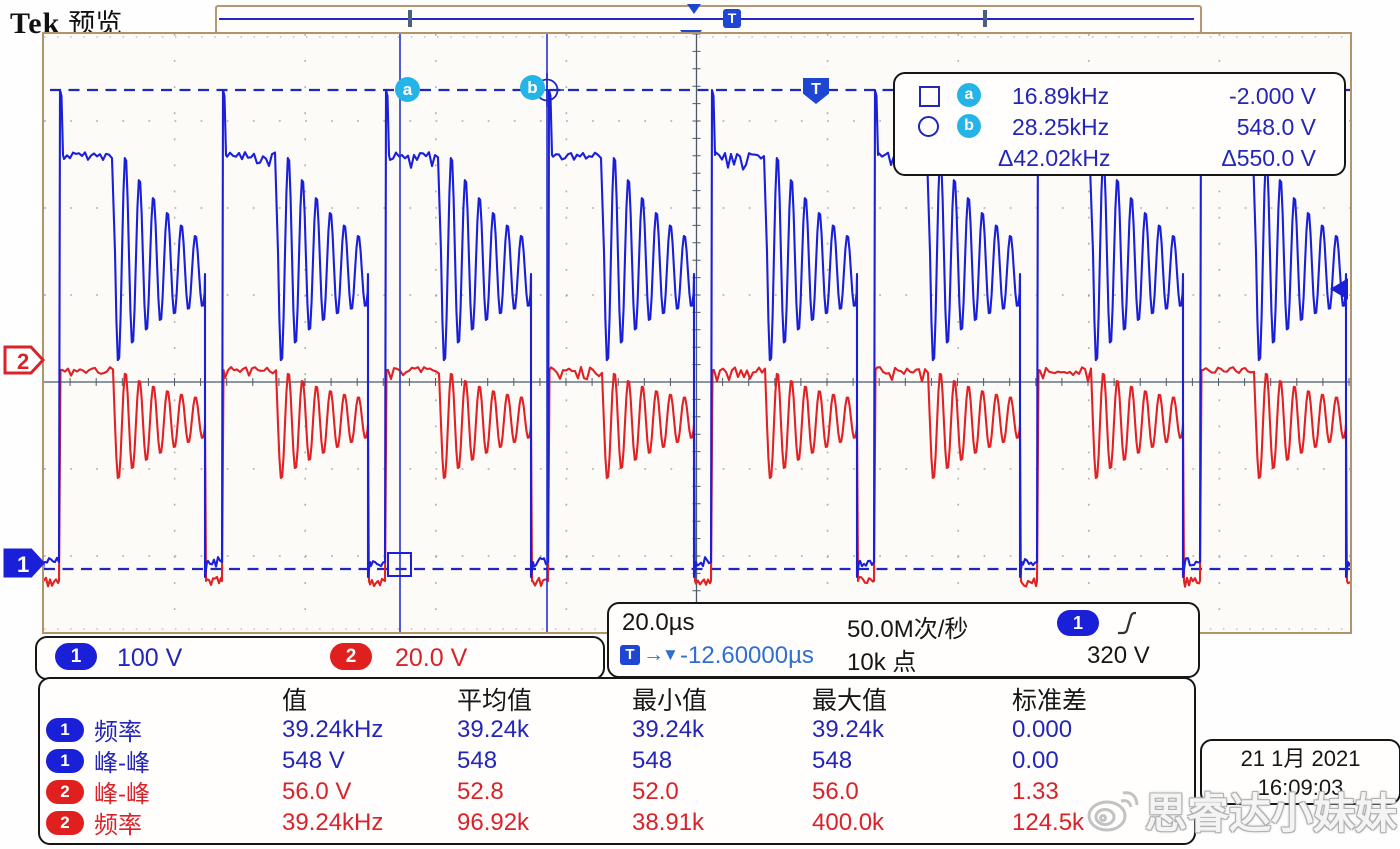  I want to click on meas-cell: 56.0 V, so click(317, 791).